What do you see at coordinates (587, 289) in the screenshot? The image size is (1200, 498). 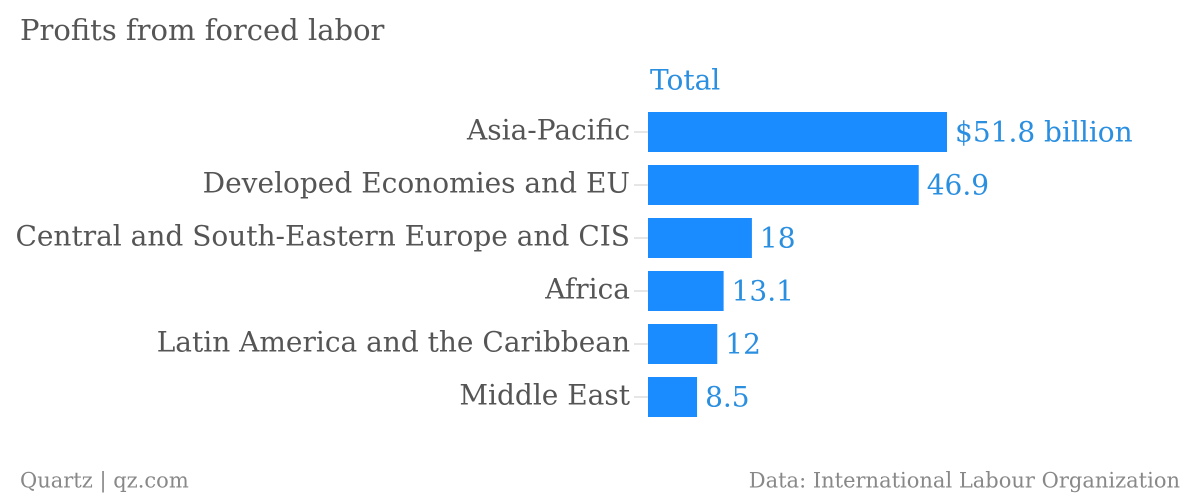 I see `category-label: Africa` at bounding box center [587, 289].